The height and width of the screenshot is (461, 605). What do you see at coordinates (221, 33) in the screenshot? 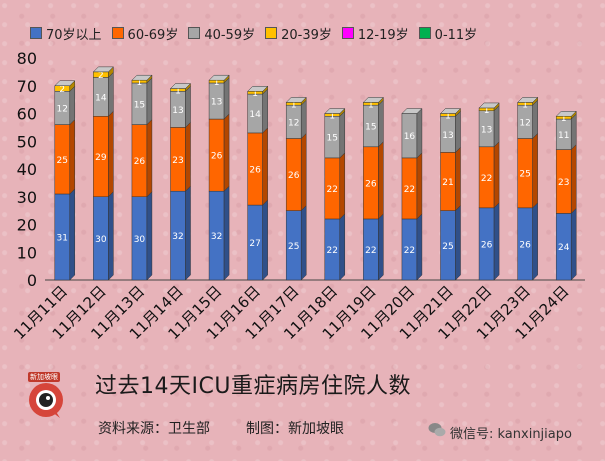
I see `legend-item: 40-59岁` at bounding box center [221, 33].